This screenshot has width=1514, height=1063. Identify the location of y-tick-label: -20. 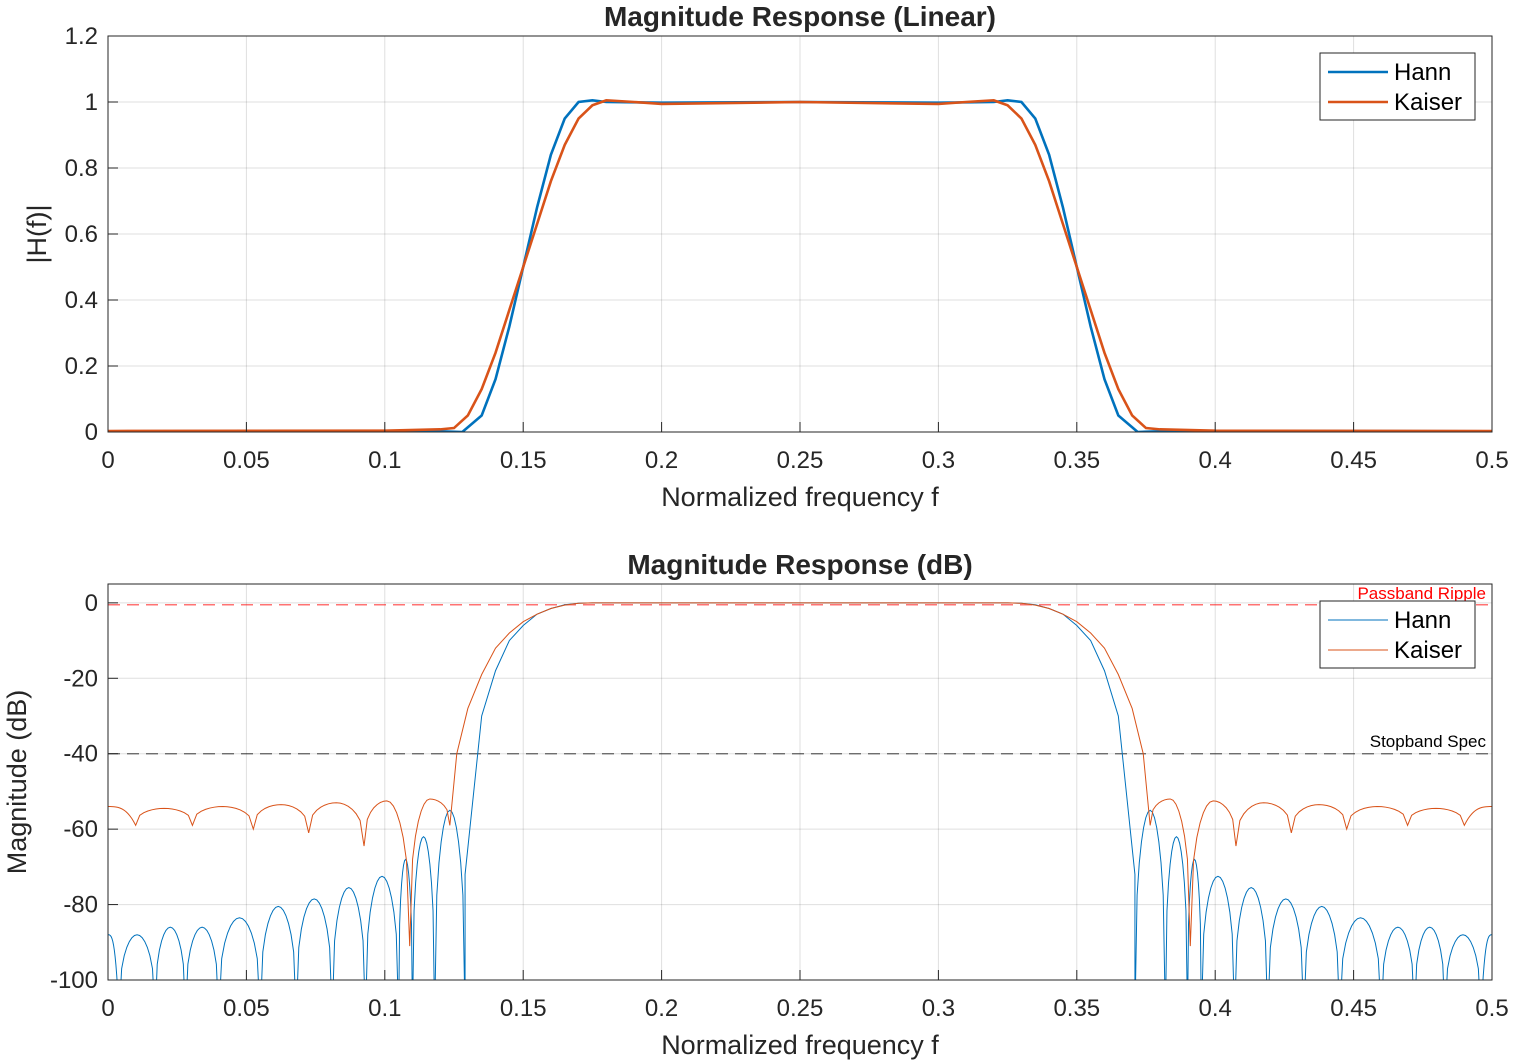
(80, 678).